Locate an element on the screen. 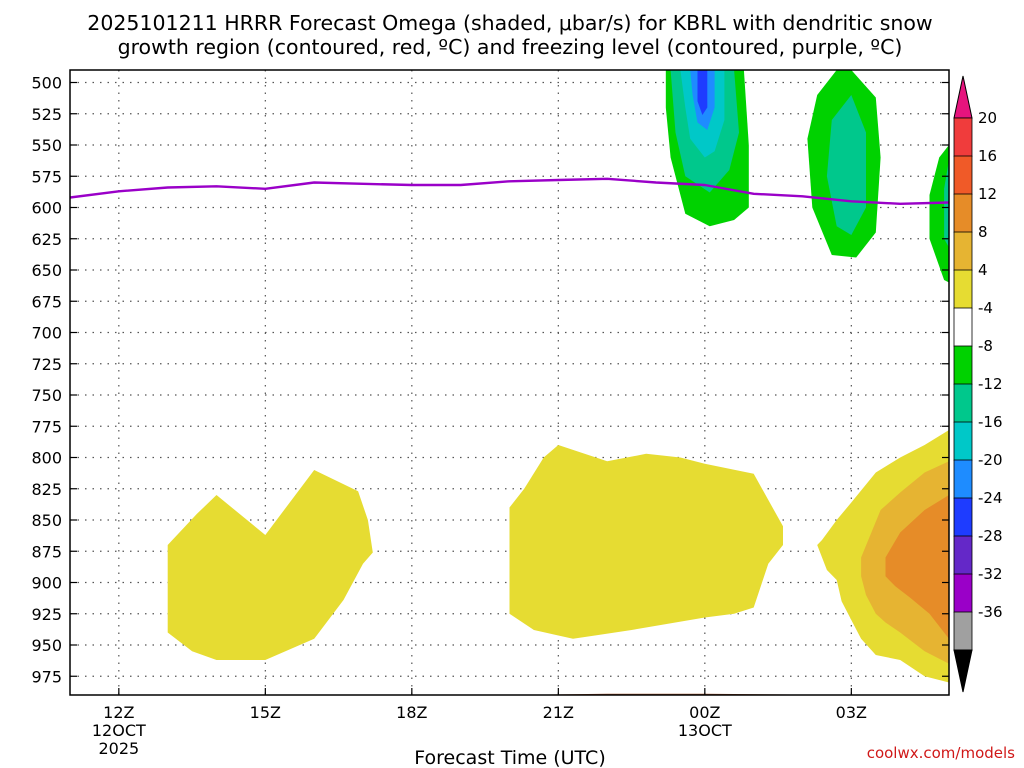 This screenshot has height=768, width=1024. colorbar-label: -12 is located at coordinates (990, 384).